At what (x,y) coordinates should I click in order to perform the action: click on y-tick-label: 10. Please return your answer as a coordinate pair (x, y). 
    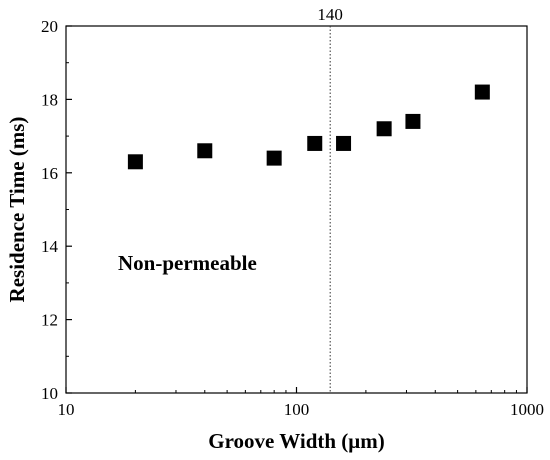
    Looking at the image, I should click on (49, 393).